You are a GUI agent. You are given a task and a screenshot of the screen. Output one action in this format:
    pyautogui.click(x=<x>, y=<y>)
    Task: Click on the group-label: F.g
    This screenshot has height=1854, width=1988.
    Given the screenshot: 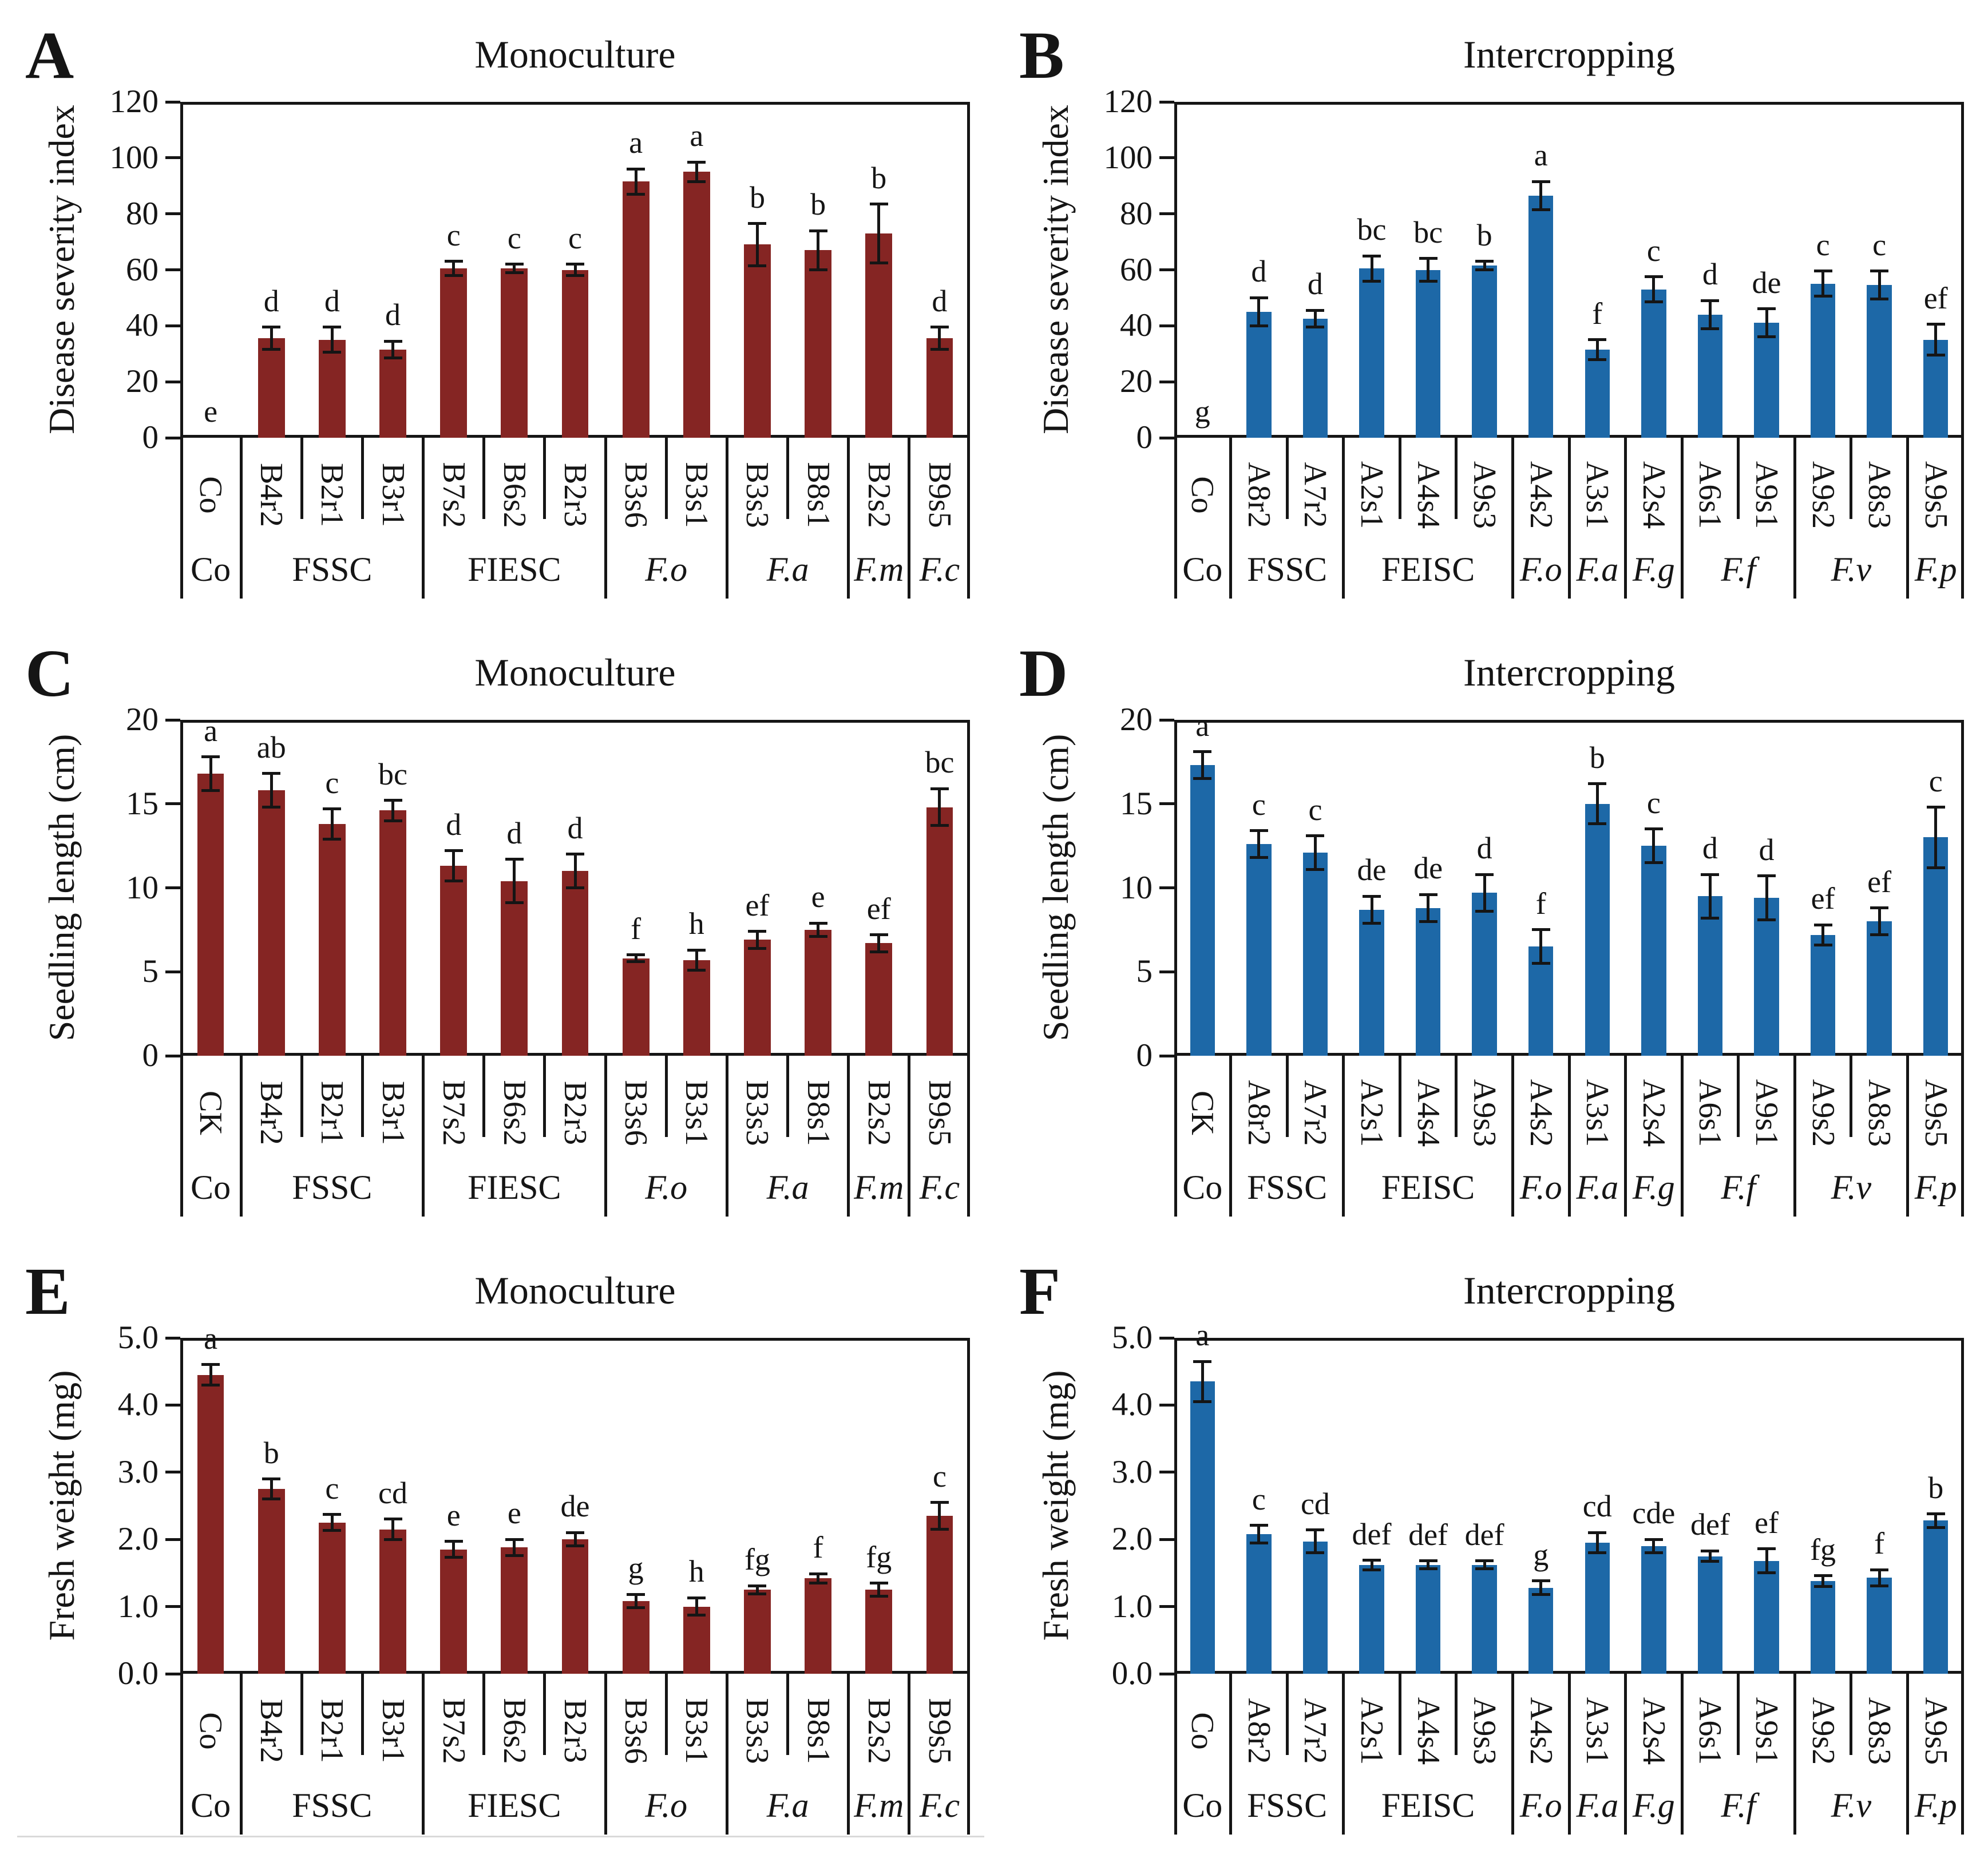 What is the action you would take?
    pyautogui.click(x=1653, y=1805)
    